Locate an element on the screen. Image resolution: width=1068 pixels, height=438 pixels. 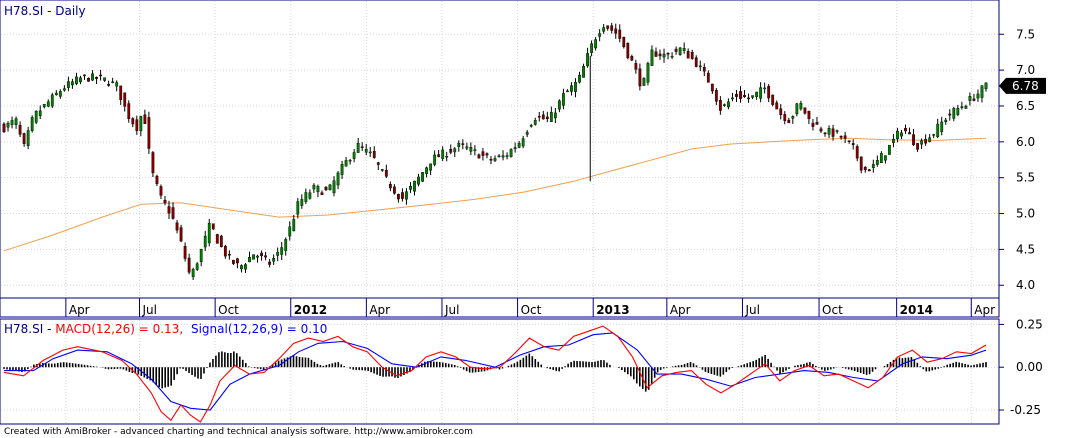
price-tick-label-3: 5.5 is located at coordinates (1025, 178).